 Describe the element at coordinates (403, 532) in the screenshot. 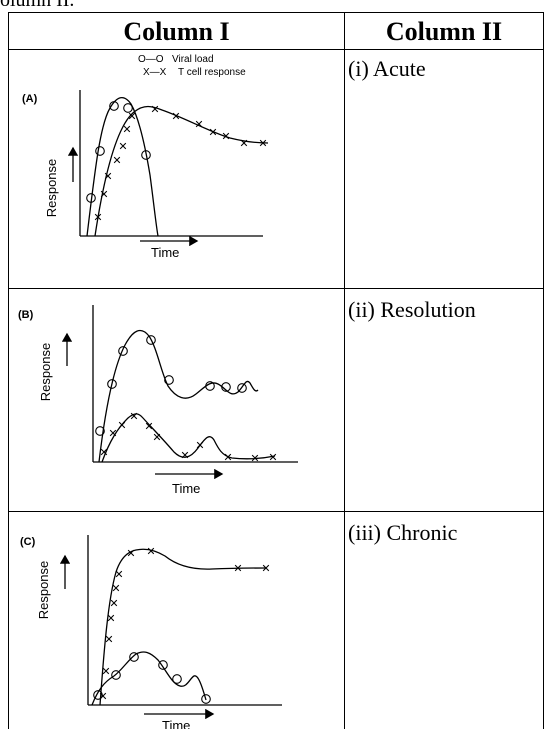

I see `column-2-item-chronic: (iii) Chronic` at that location.